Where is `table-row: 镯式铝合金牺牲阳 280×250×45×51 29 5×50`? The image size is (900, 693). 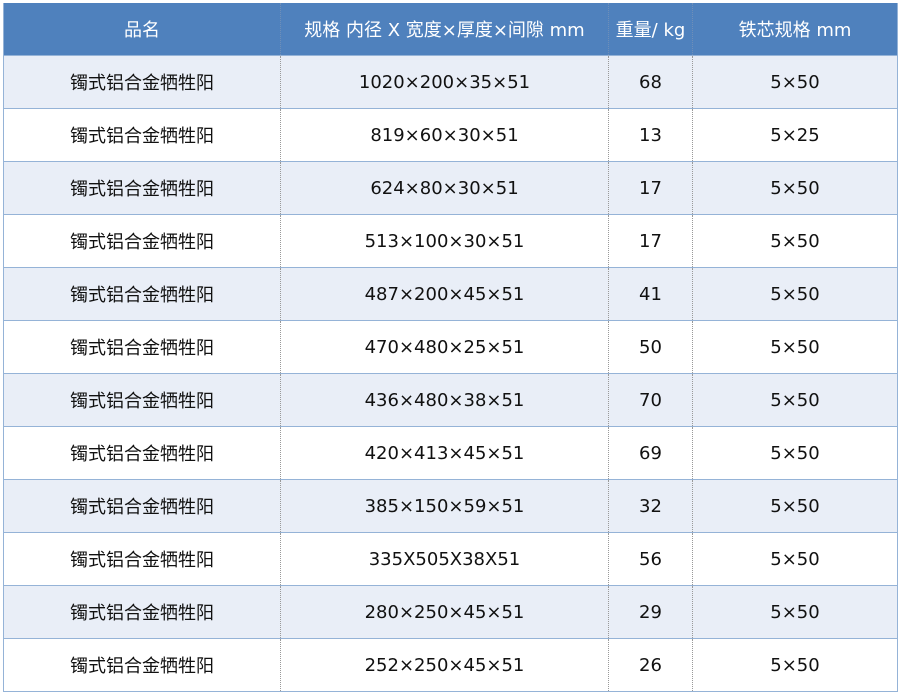
table-row: 镯式铝合金牺牲阳 280×250×45×51 29 5×50 is located at coordinates (450, 612).